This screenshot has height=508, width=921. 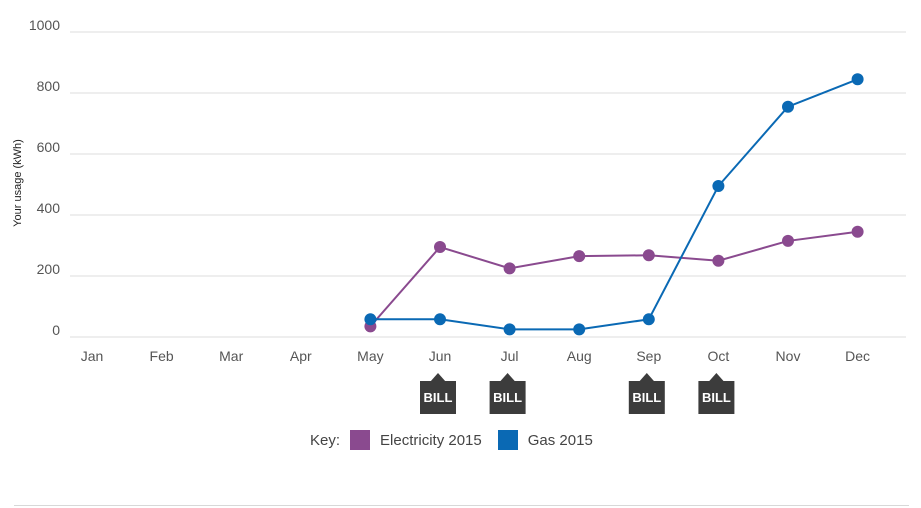 I want to click on y-tick-label: 1000, so click(x=44, y=25).